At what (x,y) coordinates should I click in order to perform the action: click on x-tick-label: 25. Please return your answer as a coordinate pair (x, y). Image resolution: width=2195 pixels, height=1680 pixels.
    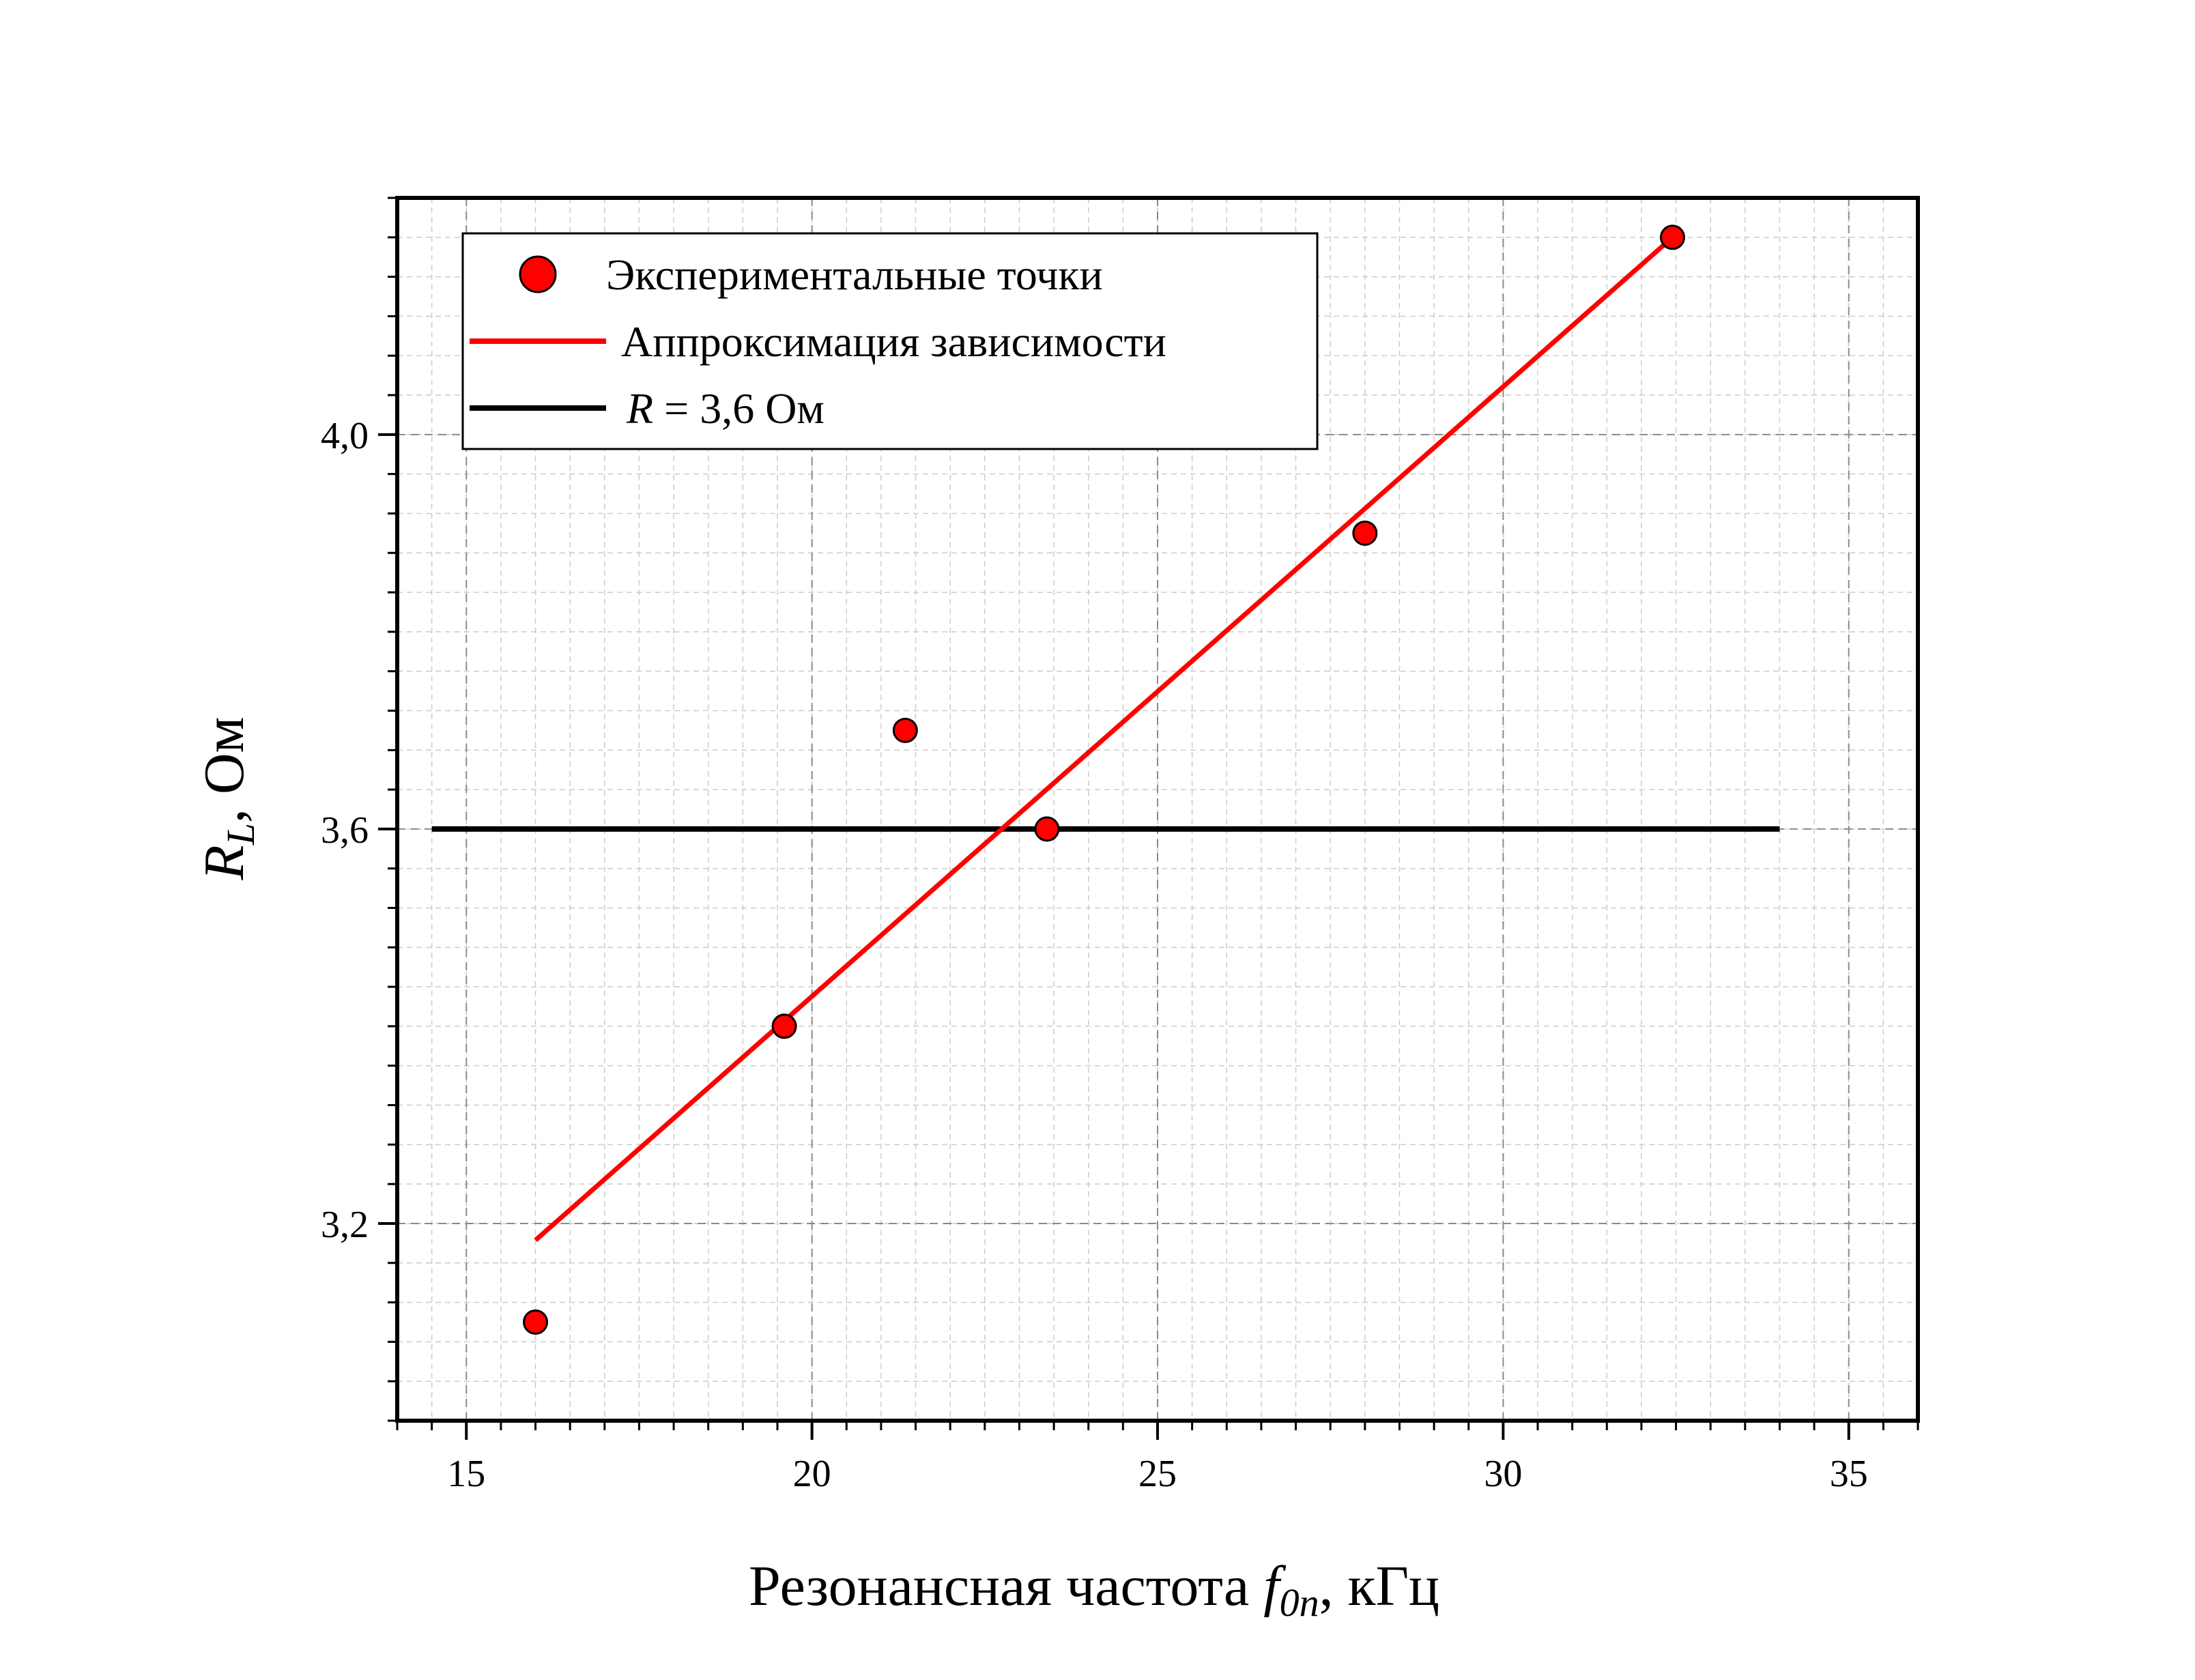
    Looking at the image, I should click on (1157, 1474).